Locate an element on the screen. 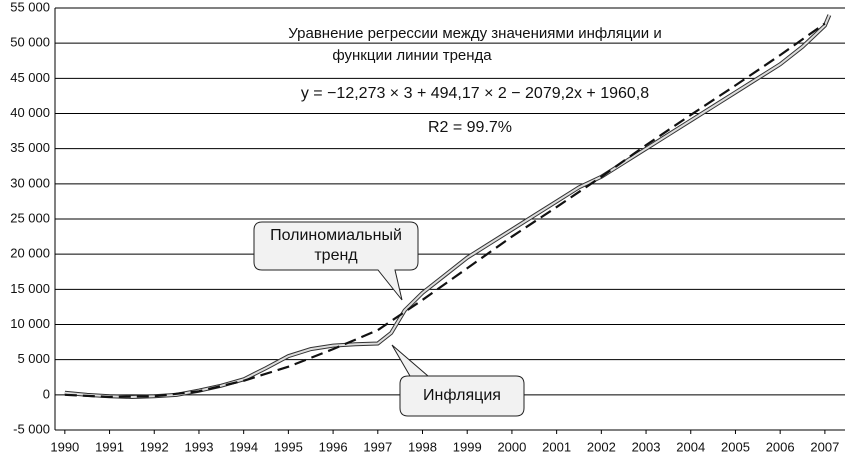  x-tick-label: 2003 is located at coordinates (646, 446).